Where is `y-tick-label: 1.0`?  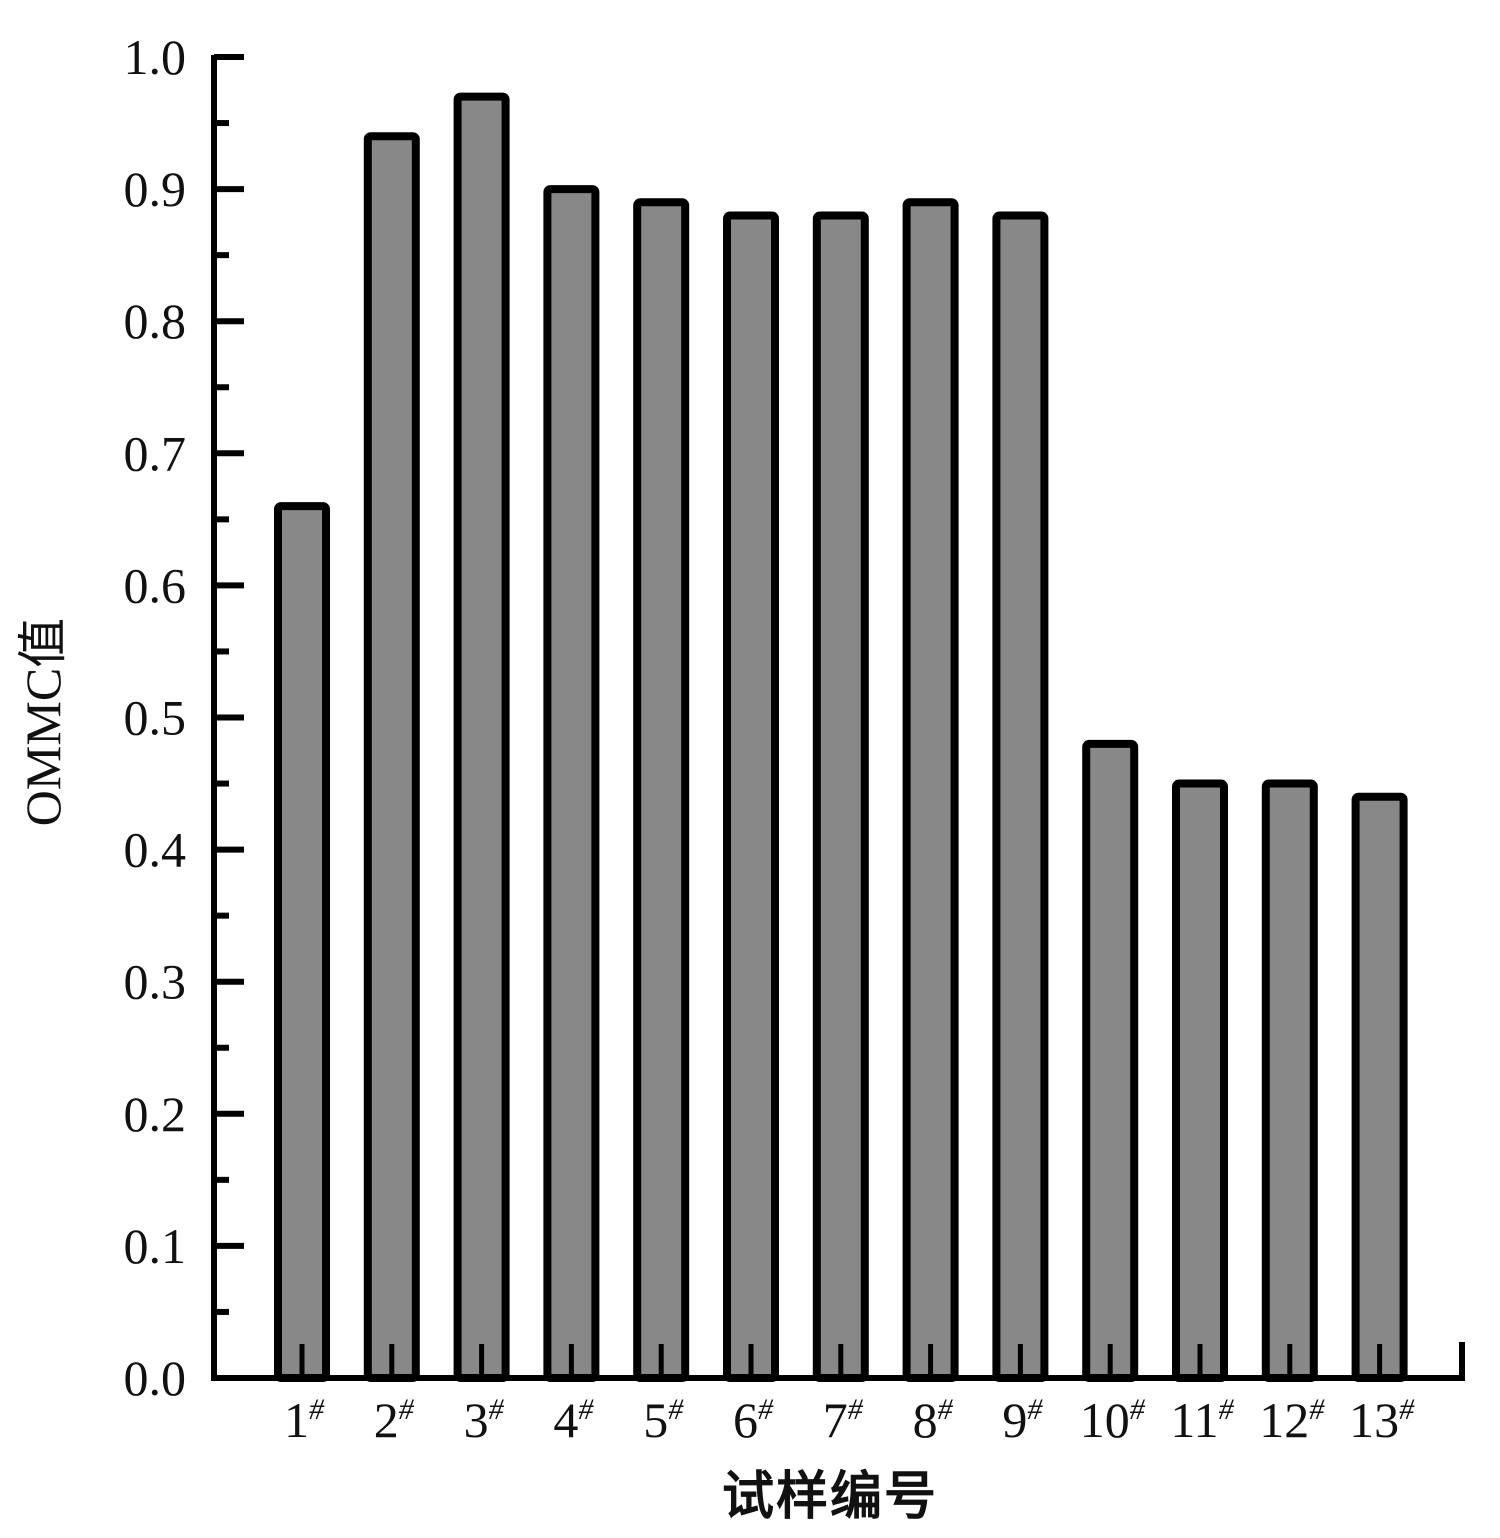 y-tick-label: 1.0 is located at coordinates (155, 57).